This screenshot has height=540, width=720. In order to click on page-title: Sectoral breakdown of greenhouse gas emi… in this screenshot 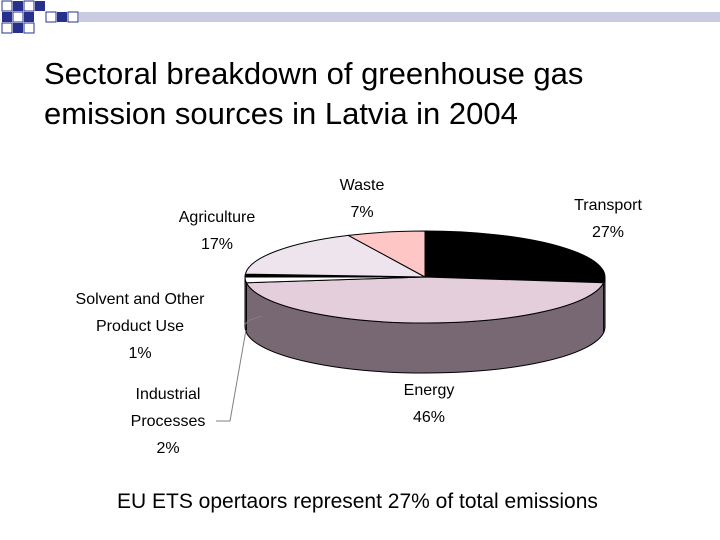, I will do `click(364, 94)`.